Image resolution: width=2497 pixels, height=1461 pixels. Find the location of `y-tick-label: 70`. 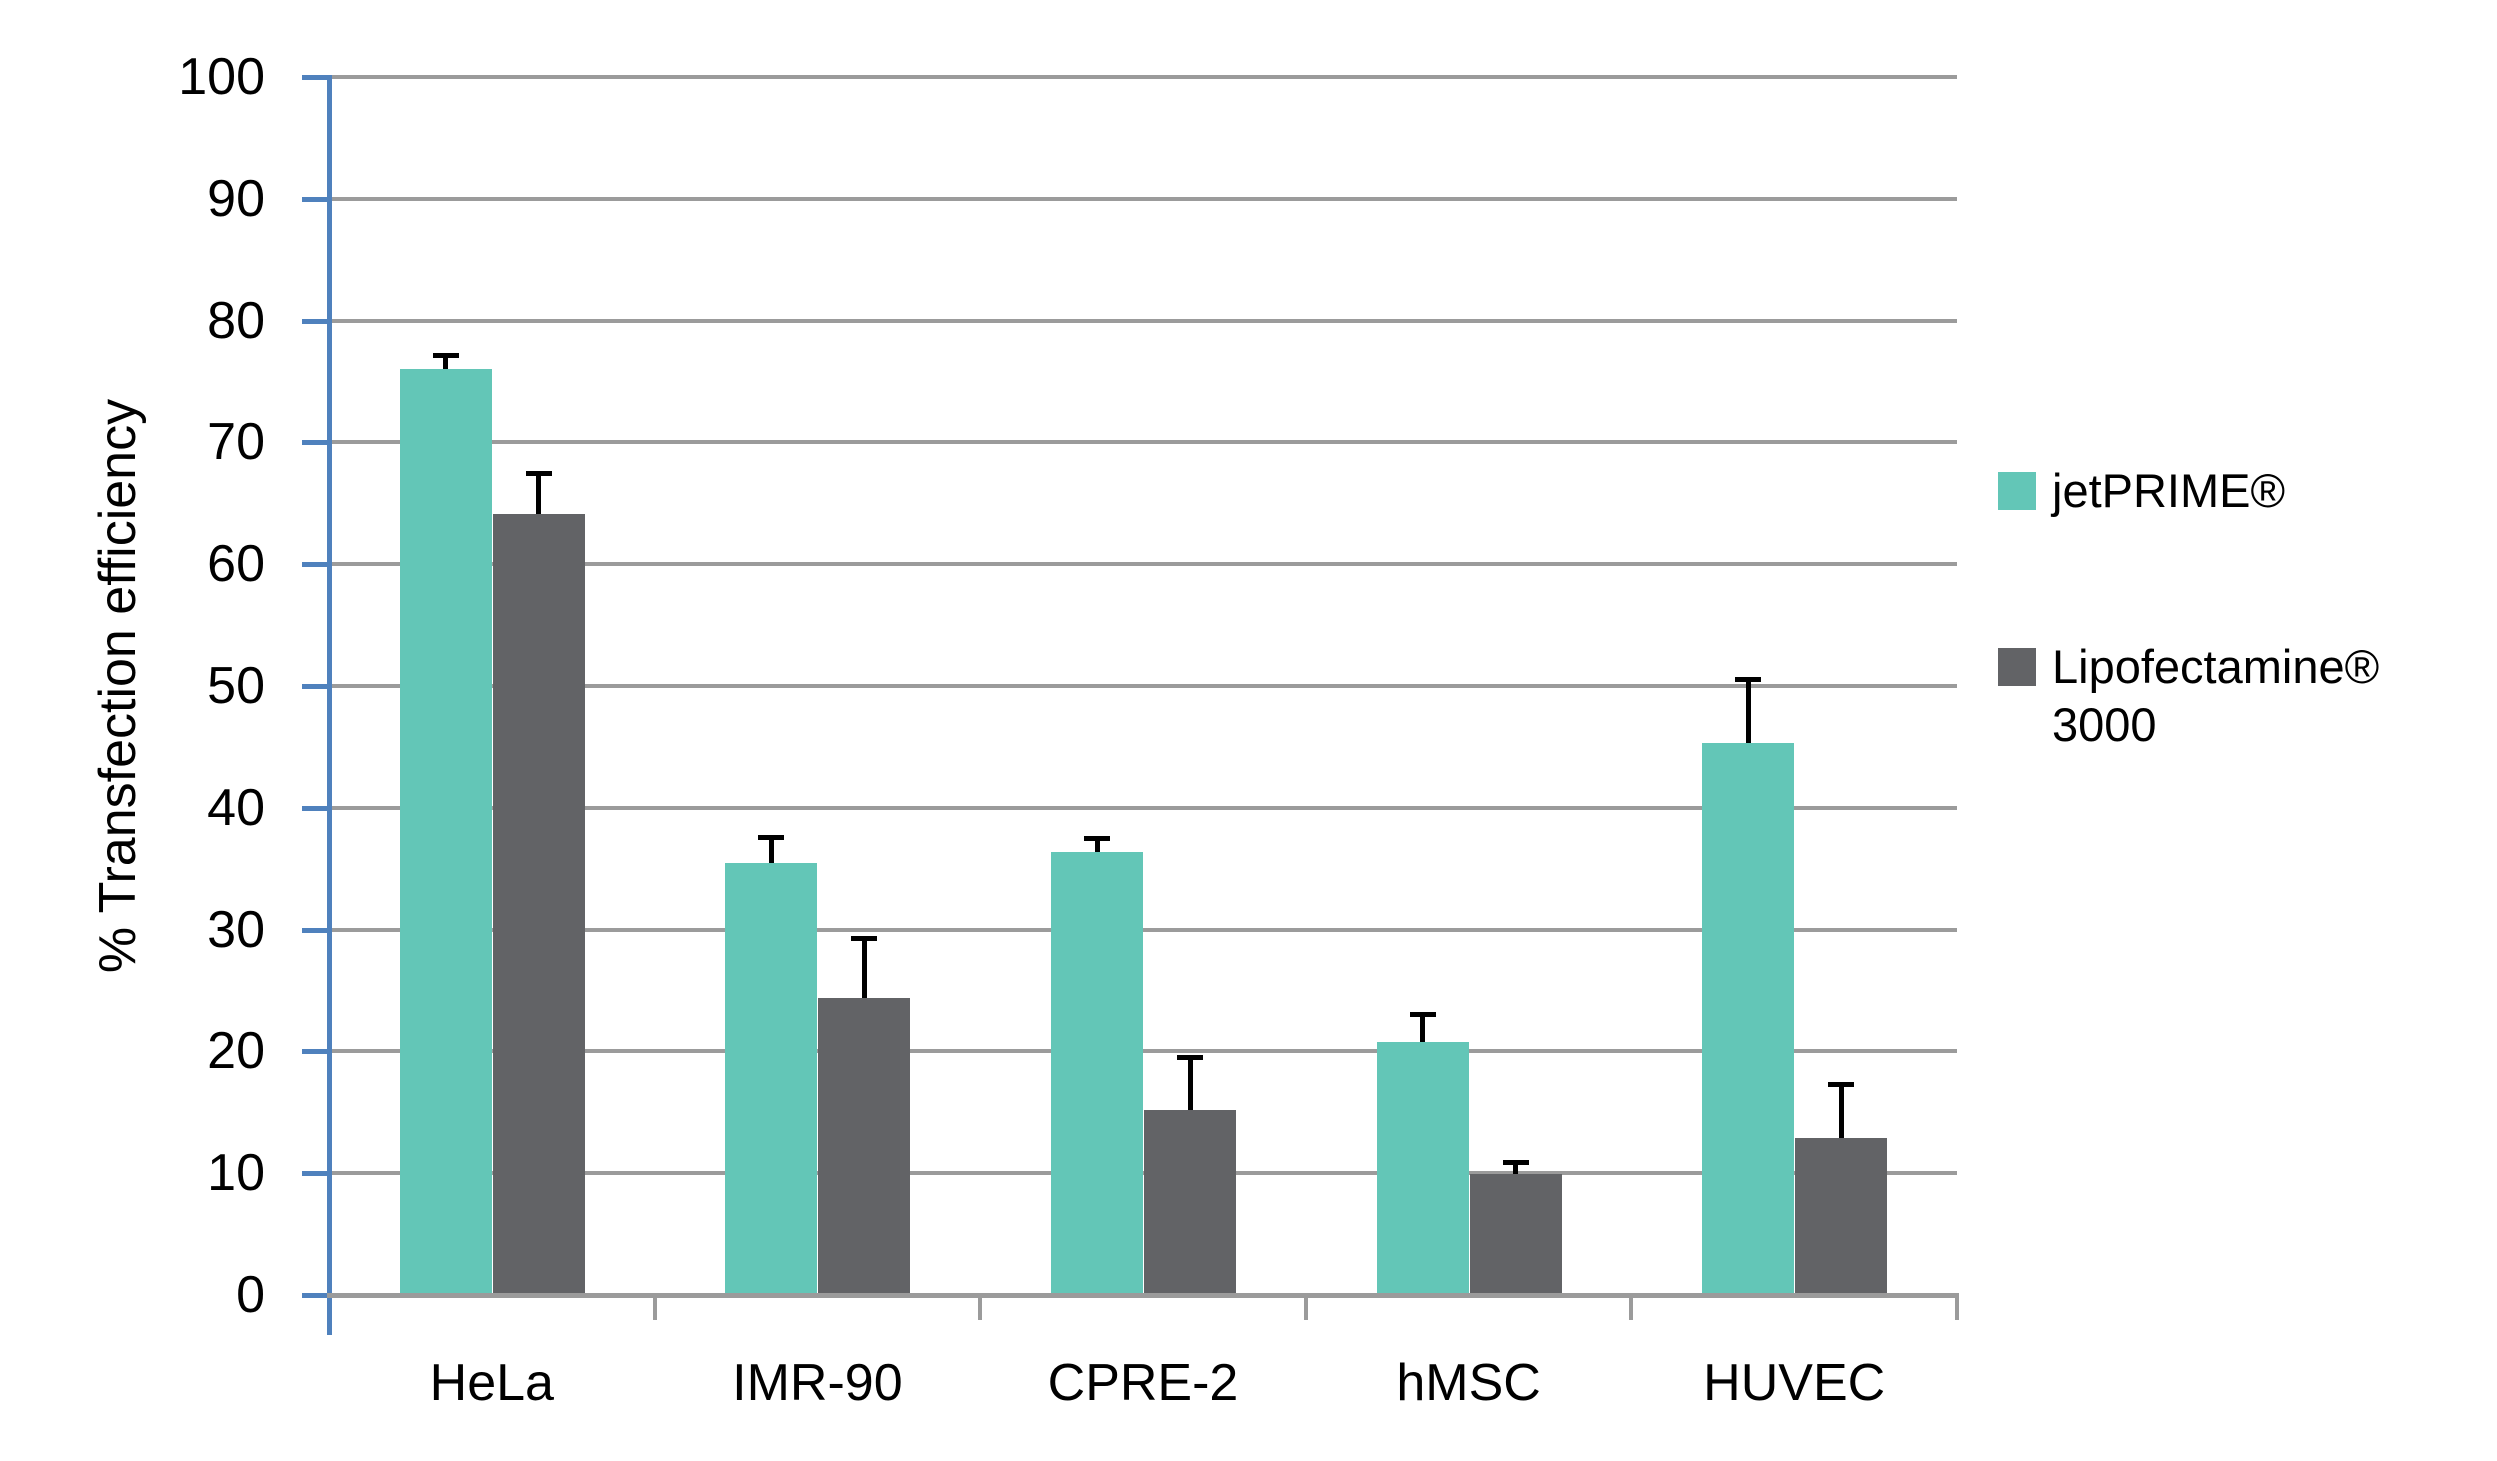

y-tick-label: 70 is located at coordinates (236, 442).